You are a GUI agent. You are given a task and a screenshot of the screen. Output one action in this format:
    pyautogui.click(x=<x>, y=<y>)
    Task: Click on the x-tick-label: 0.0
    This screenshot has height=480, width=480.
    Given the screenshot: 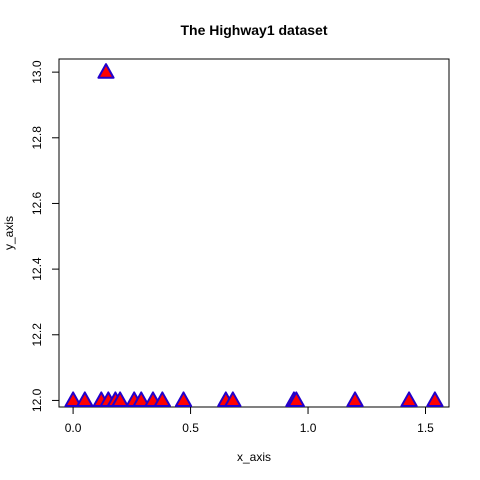 What is the action you would take?
    pyautogui.click(x=73, y=428)
    